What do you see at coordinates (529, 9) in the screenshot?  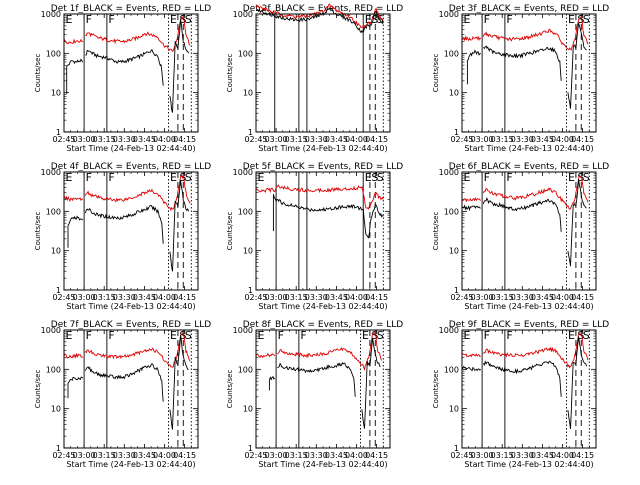 I see `panel-title: Det 3f_BLACK = Events, RED = LLD` at bounding box center [529, 9].